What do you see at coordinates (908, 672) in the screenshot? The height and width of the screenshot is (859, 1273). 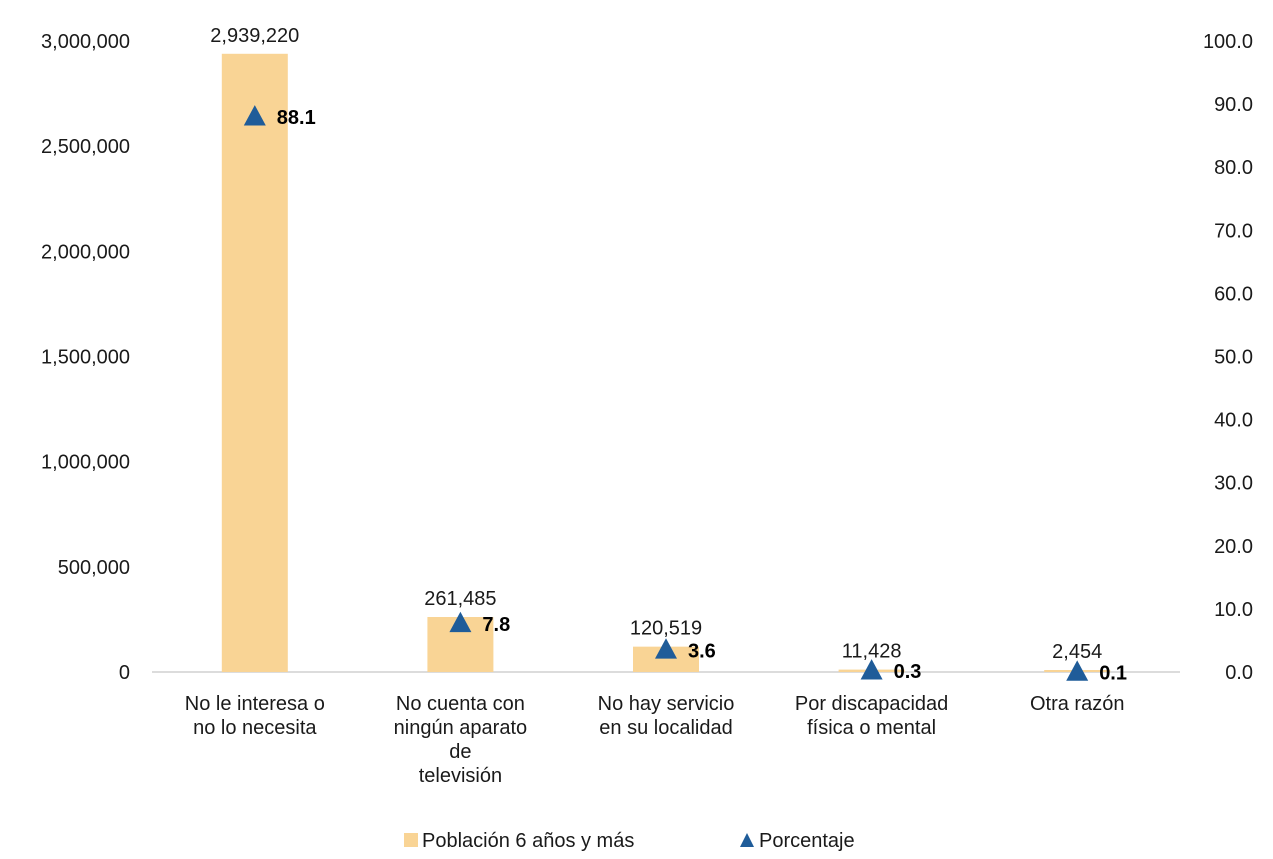 I see `percentage-label: 0.3` at bounding box center [908, 672].